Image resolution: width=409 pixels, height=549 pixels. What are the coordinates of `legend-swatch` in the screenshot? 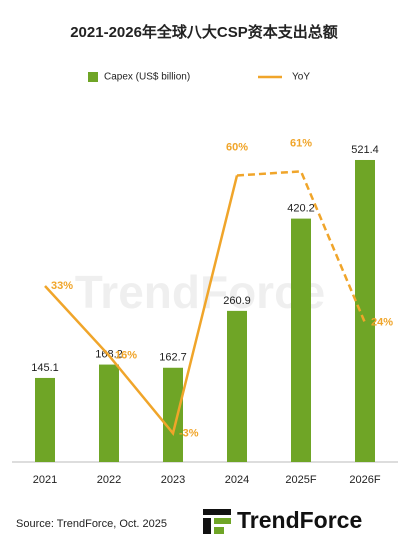 It's located at (93, 77).